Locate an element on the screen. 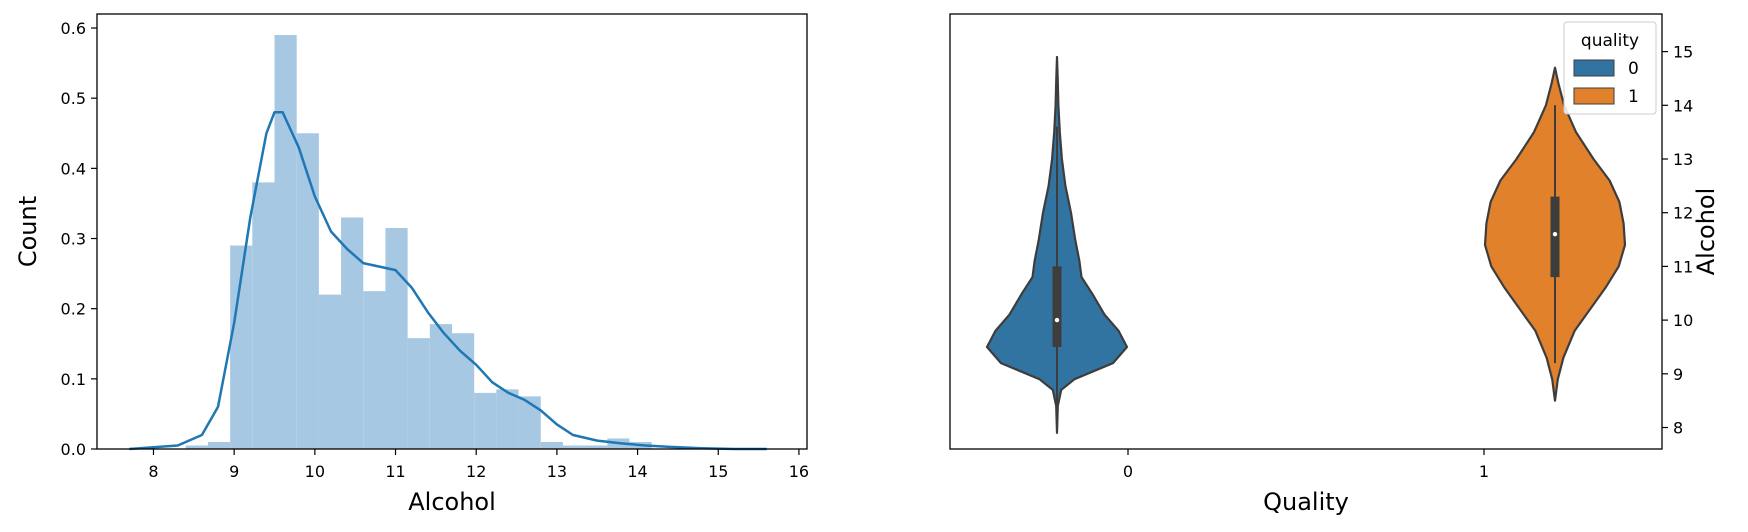 This screenshot has width=1748, height=532. violin-y-tick-label: 12 is located at coordinates (1683, 213).